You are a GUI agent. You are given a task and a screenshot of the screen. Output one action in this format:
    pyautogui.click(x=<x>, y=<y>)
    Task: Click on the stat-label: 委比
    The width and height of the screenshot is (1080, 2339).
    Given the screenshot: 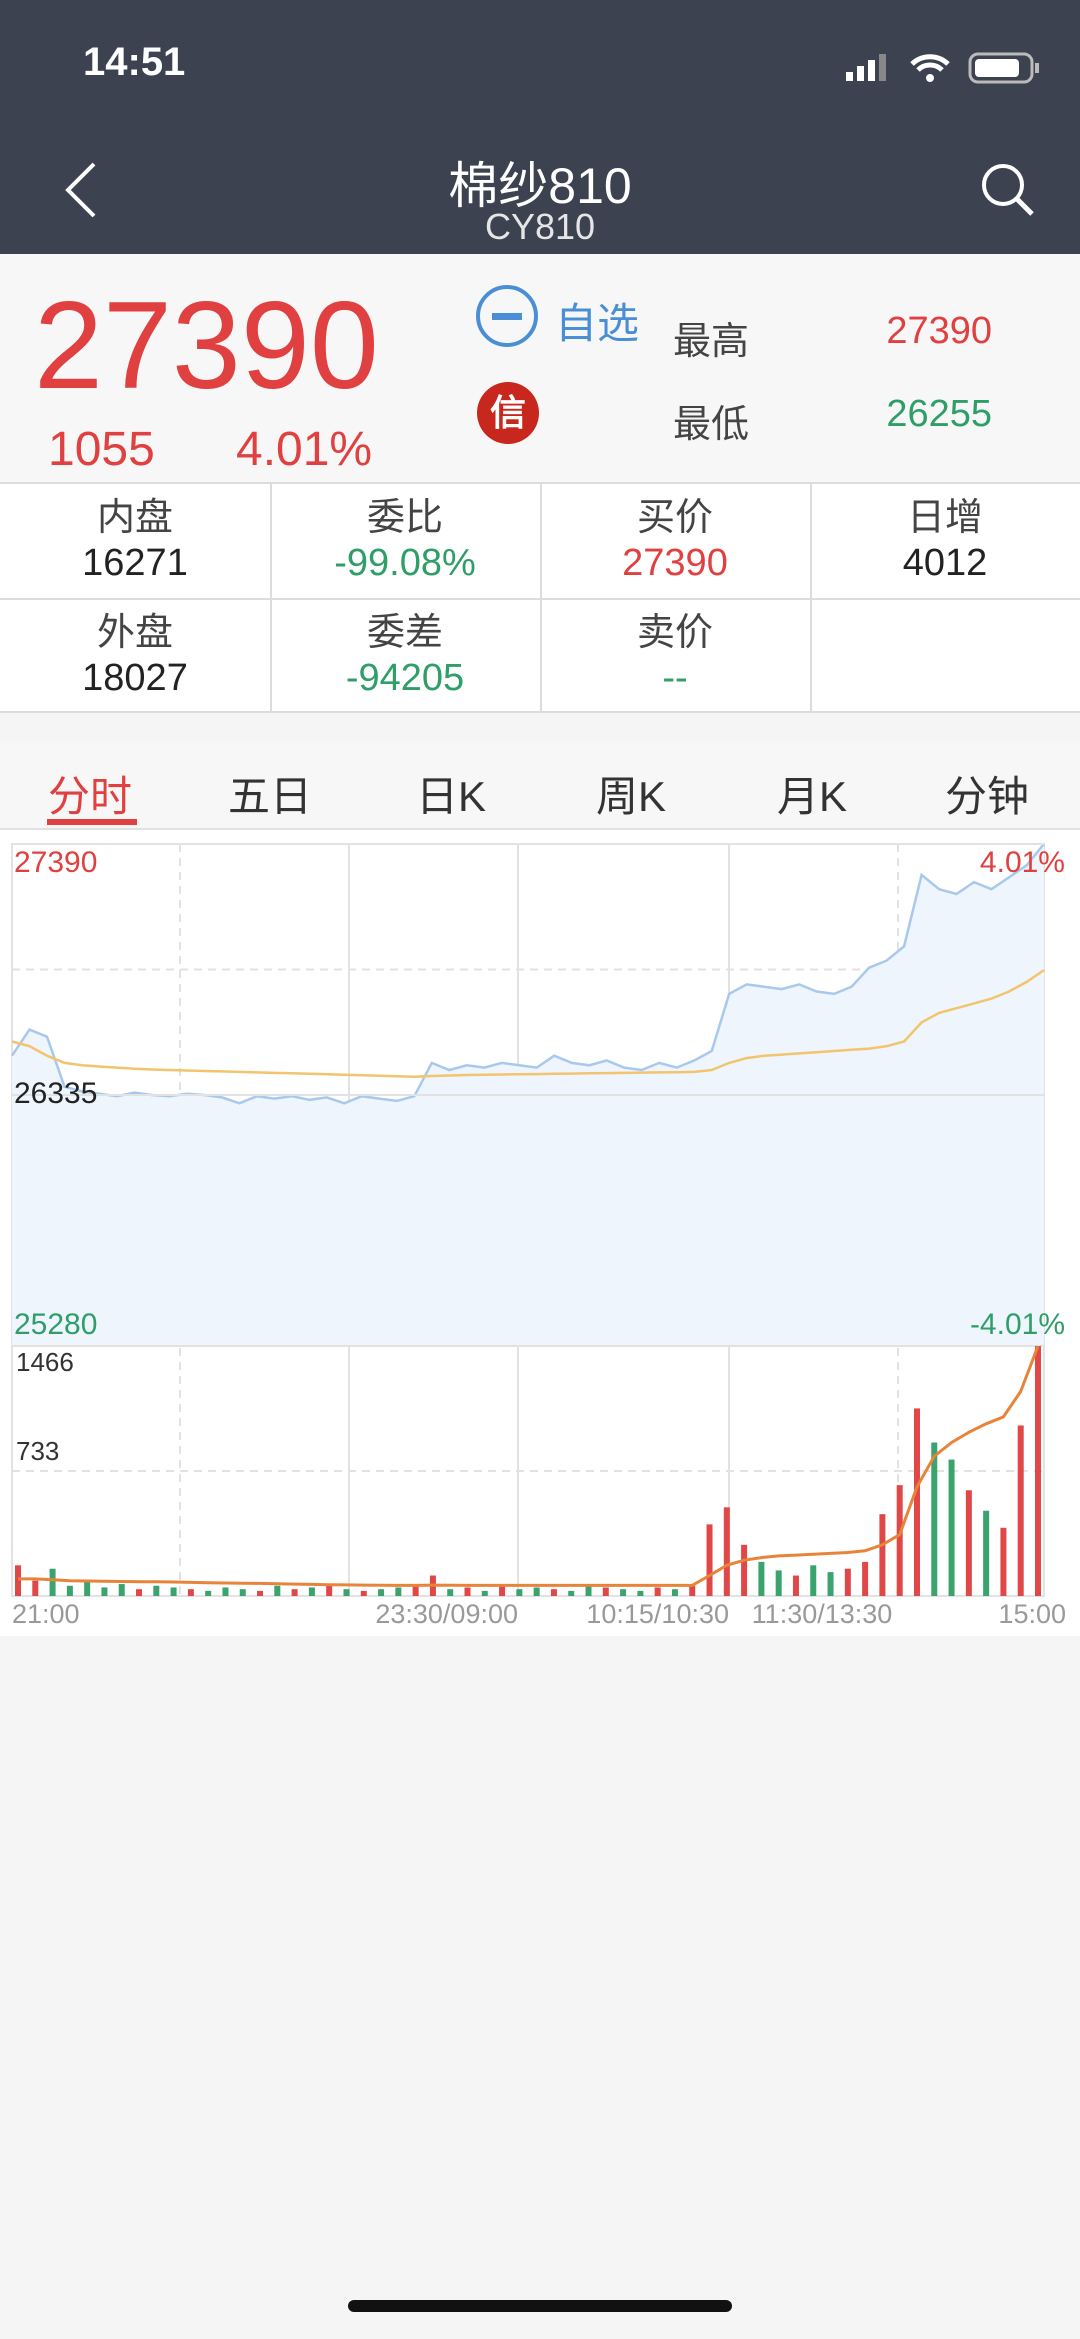 What is the action you would take?
    pyautogui.click(x=404, y=518)
    